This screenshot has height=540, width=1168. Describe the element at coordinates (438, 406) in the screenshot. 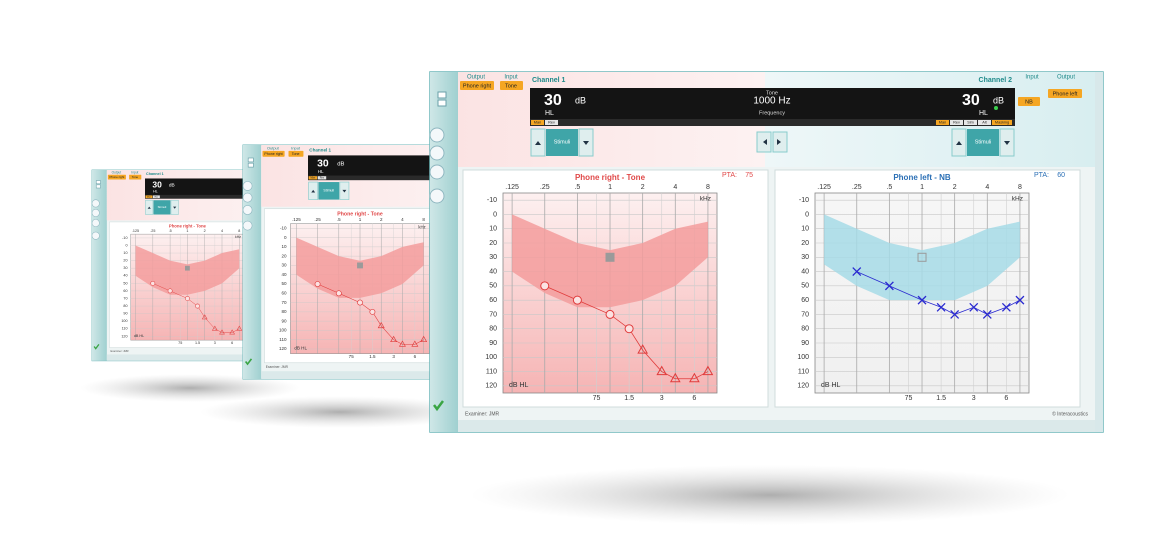

I see `check-icon` at that location.